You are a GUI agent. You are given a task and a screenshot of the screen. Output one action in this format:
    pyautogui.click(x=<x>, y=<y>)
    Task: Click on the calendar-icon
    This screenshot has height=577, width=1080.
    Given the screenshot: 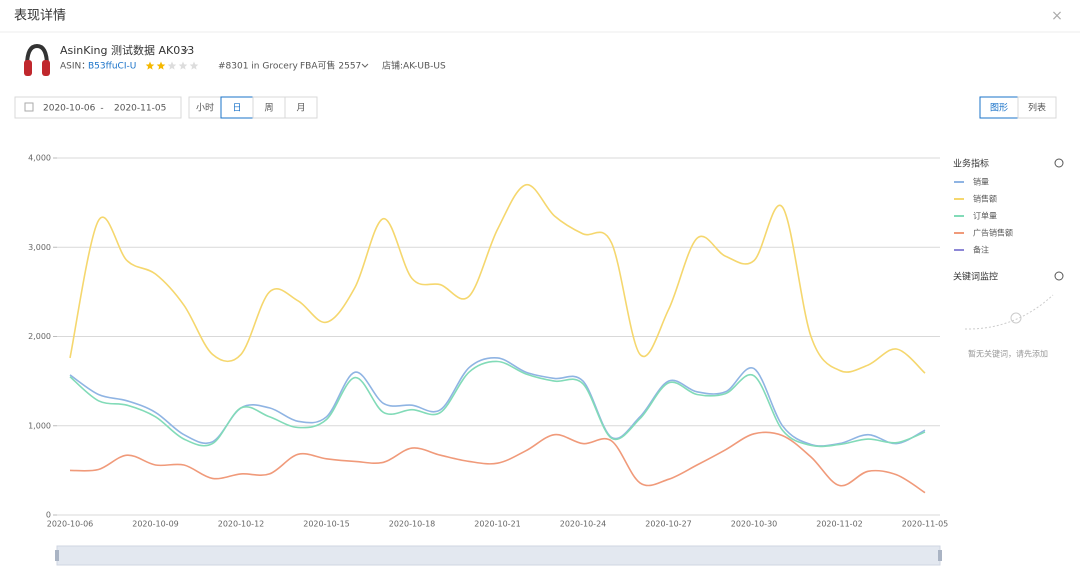 What is the action you would take?
    pyautogui.click(x=29, y=107)
    